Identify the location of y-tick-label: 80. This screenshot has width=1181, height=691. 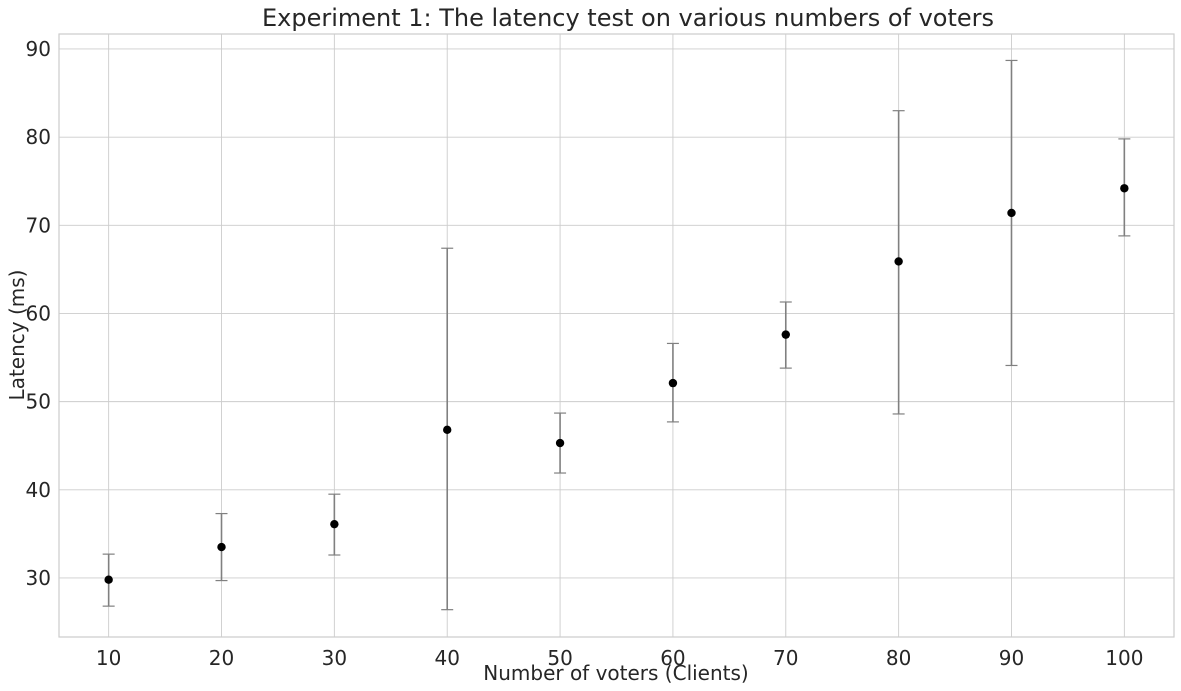
(38, 137).